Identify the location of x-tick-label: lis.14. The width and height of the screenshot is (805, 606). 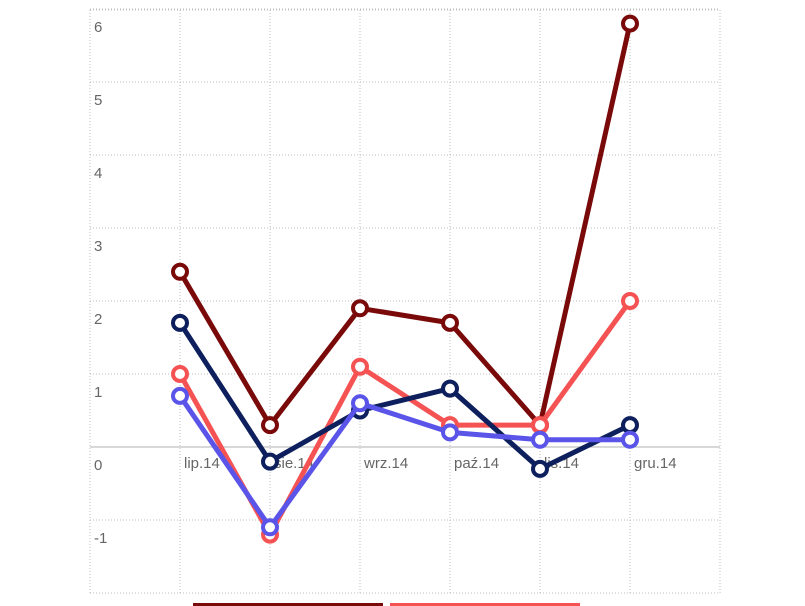
(561, 463).